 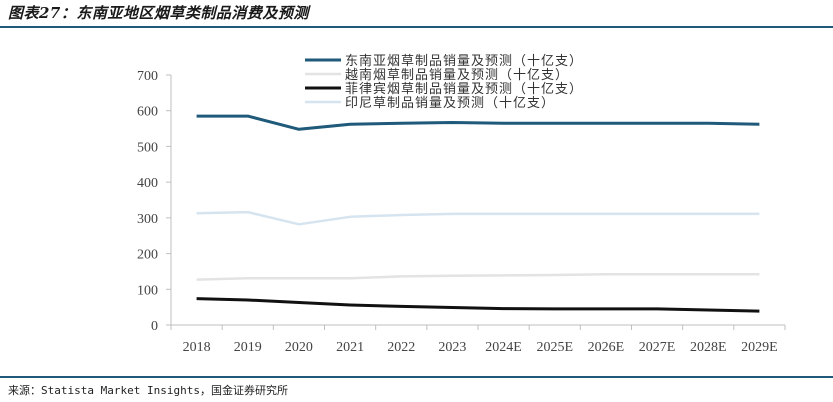 I want to click on x-tick-label: 2024E, so click(x=503, y=347).